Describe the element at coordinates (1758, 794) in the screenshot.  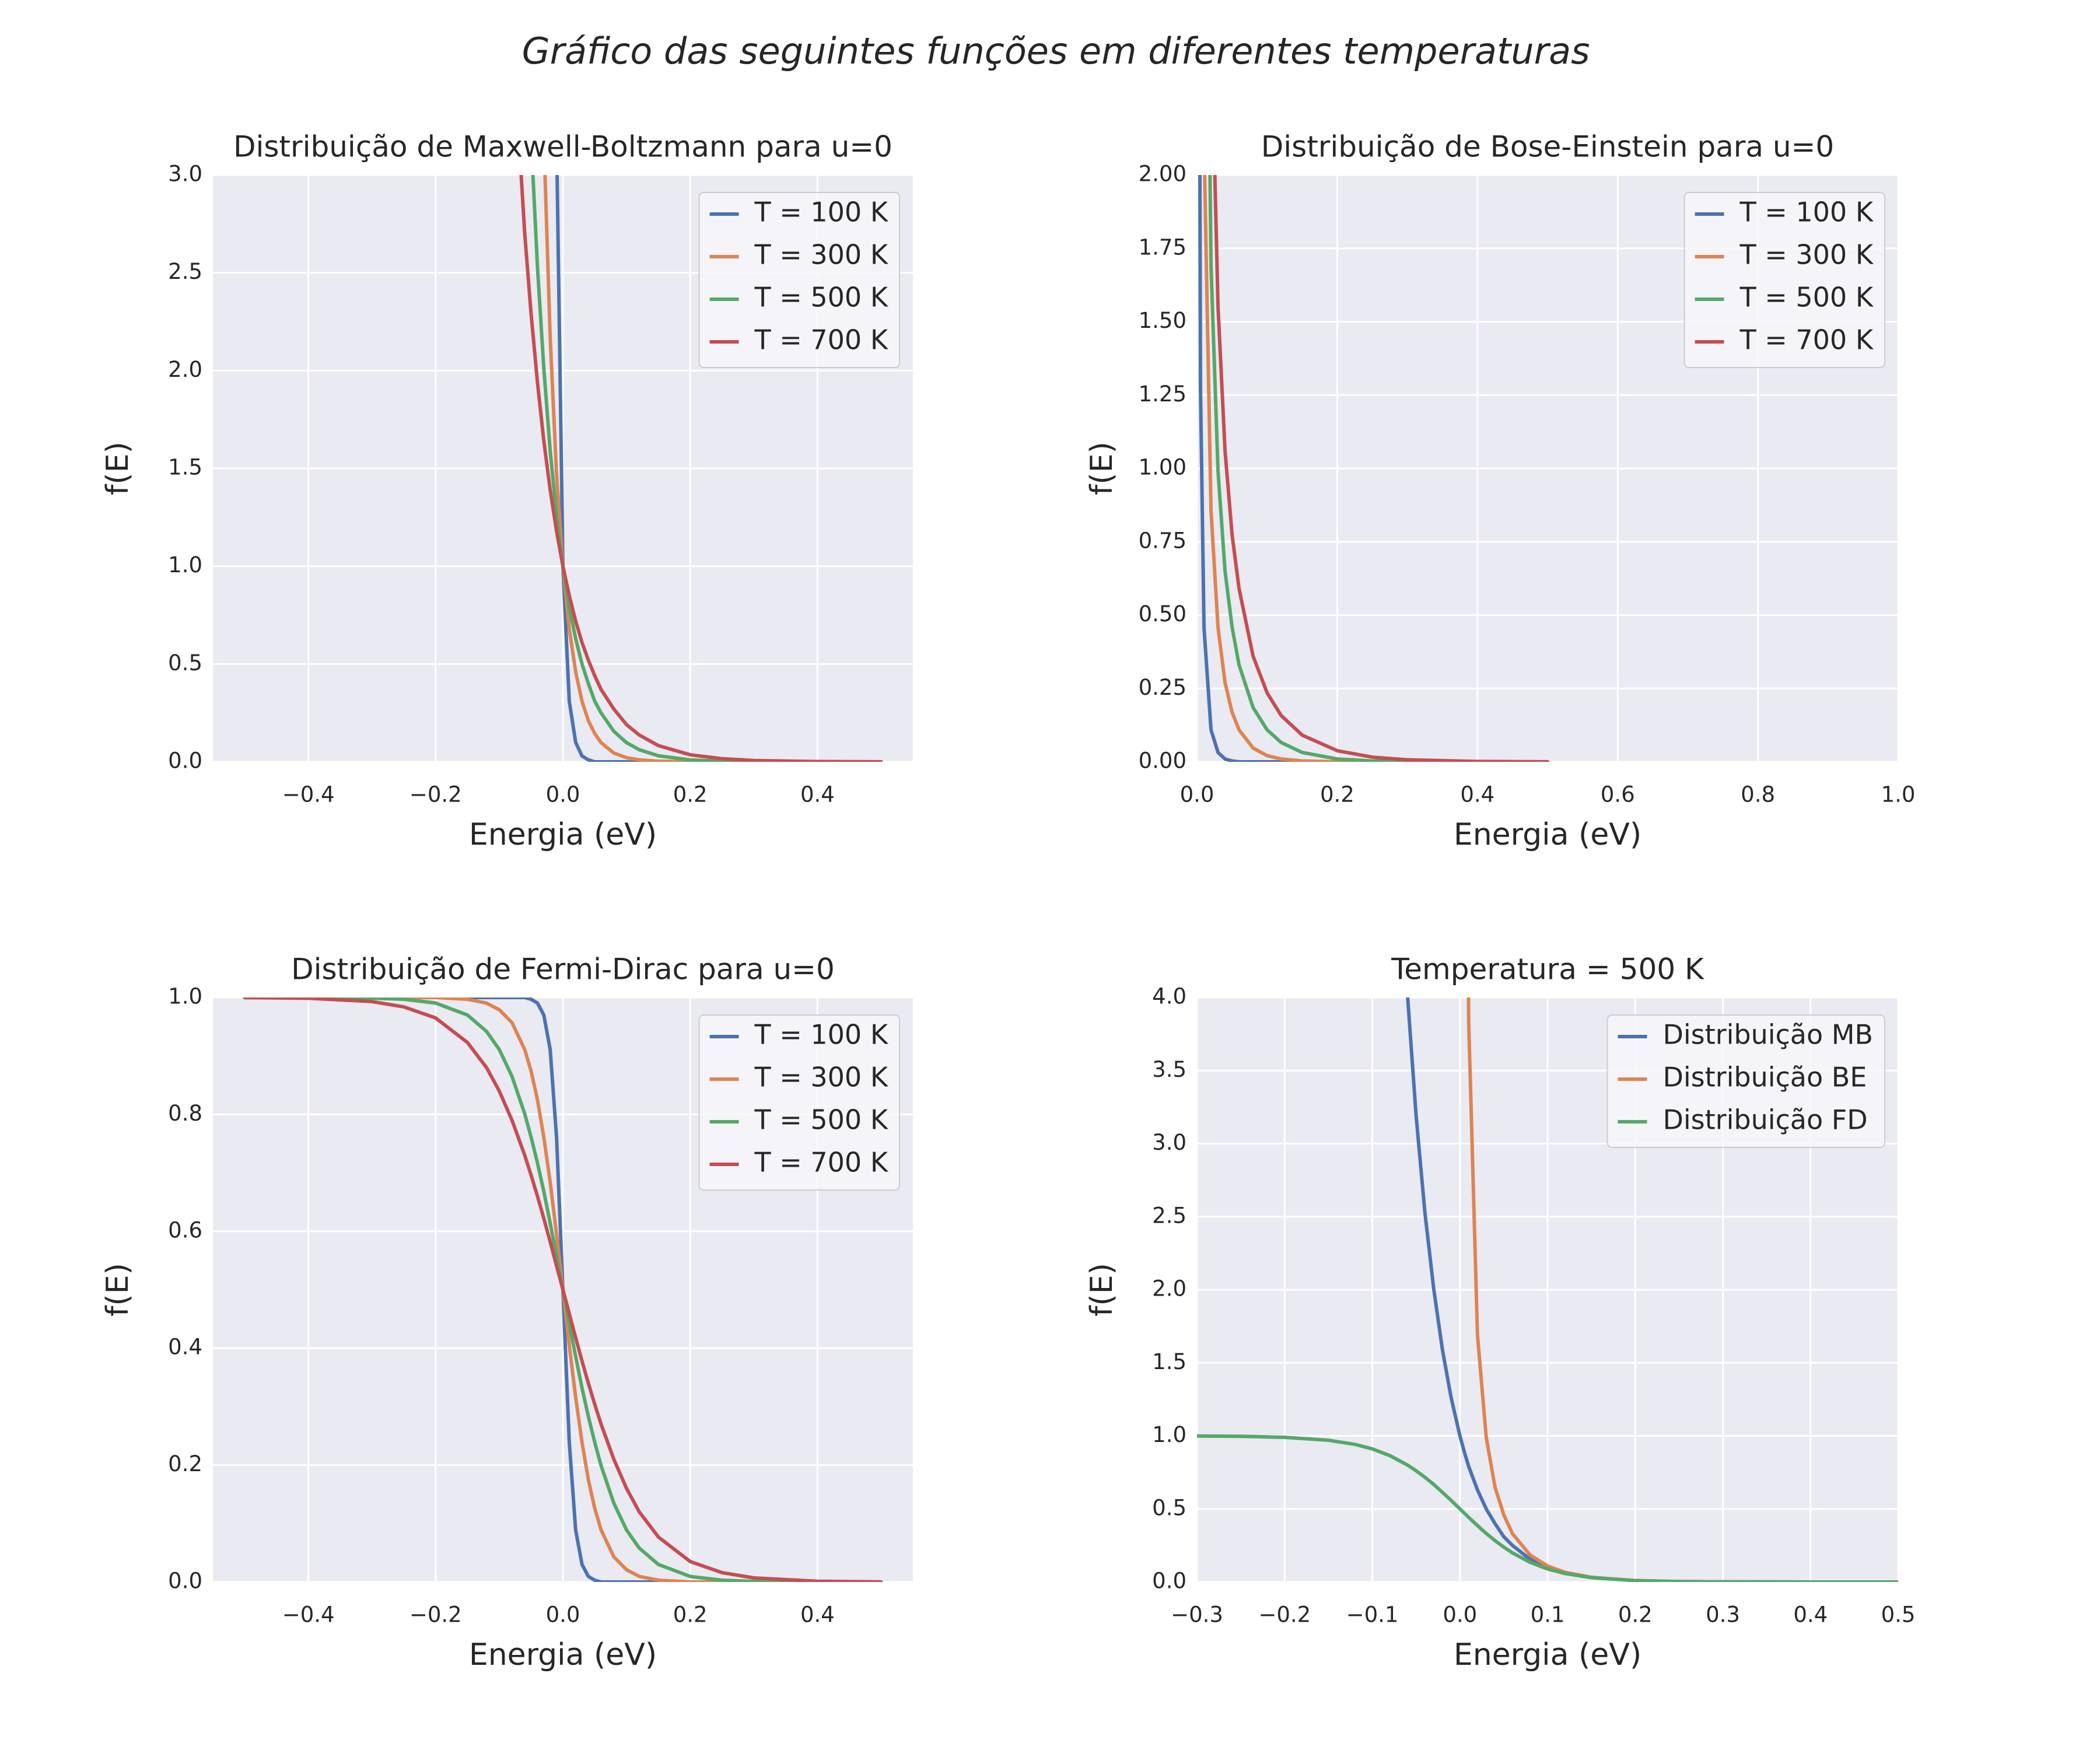
I see `x-tick-label: 0.8` at that location.